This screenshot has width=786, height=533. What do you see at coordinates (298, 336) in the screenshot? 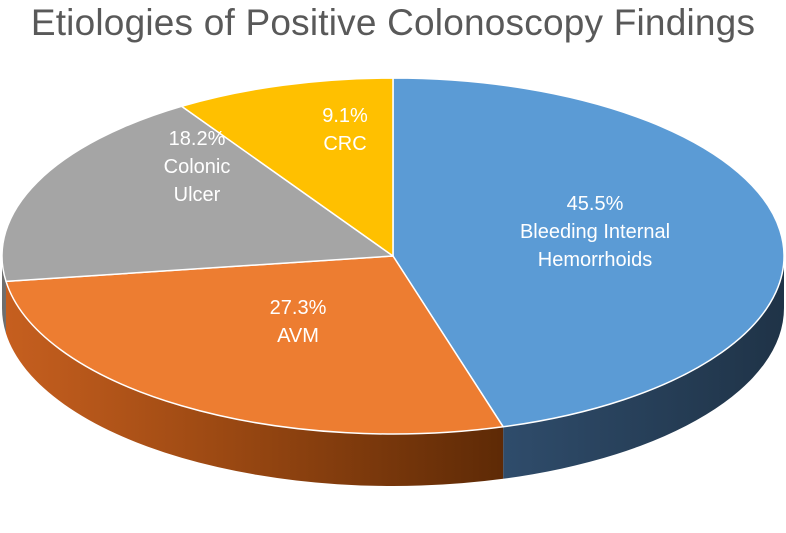
I see `data-label-category: AVM` at bounding box center [298, 336].